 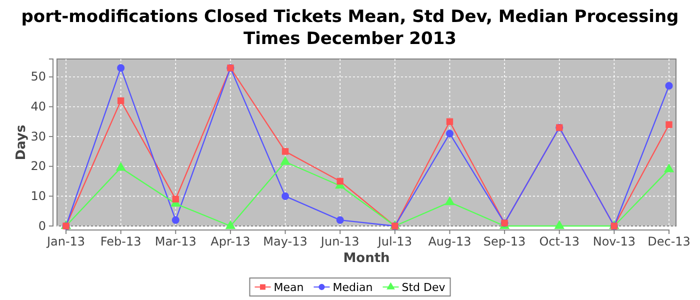 What do you see at coordinates (66, 241) in the screenshot?
I see `x-tick-label: Jan-13` at bounding box center [66, 241].